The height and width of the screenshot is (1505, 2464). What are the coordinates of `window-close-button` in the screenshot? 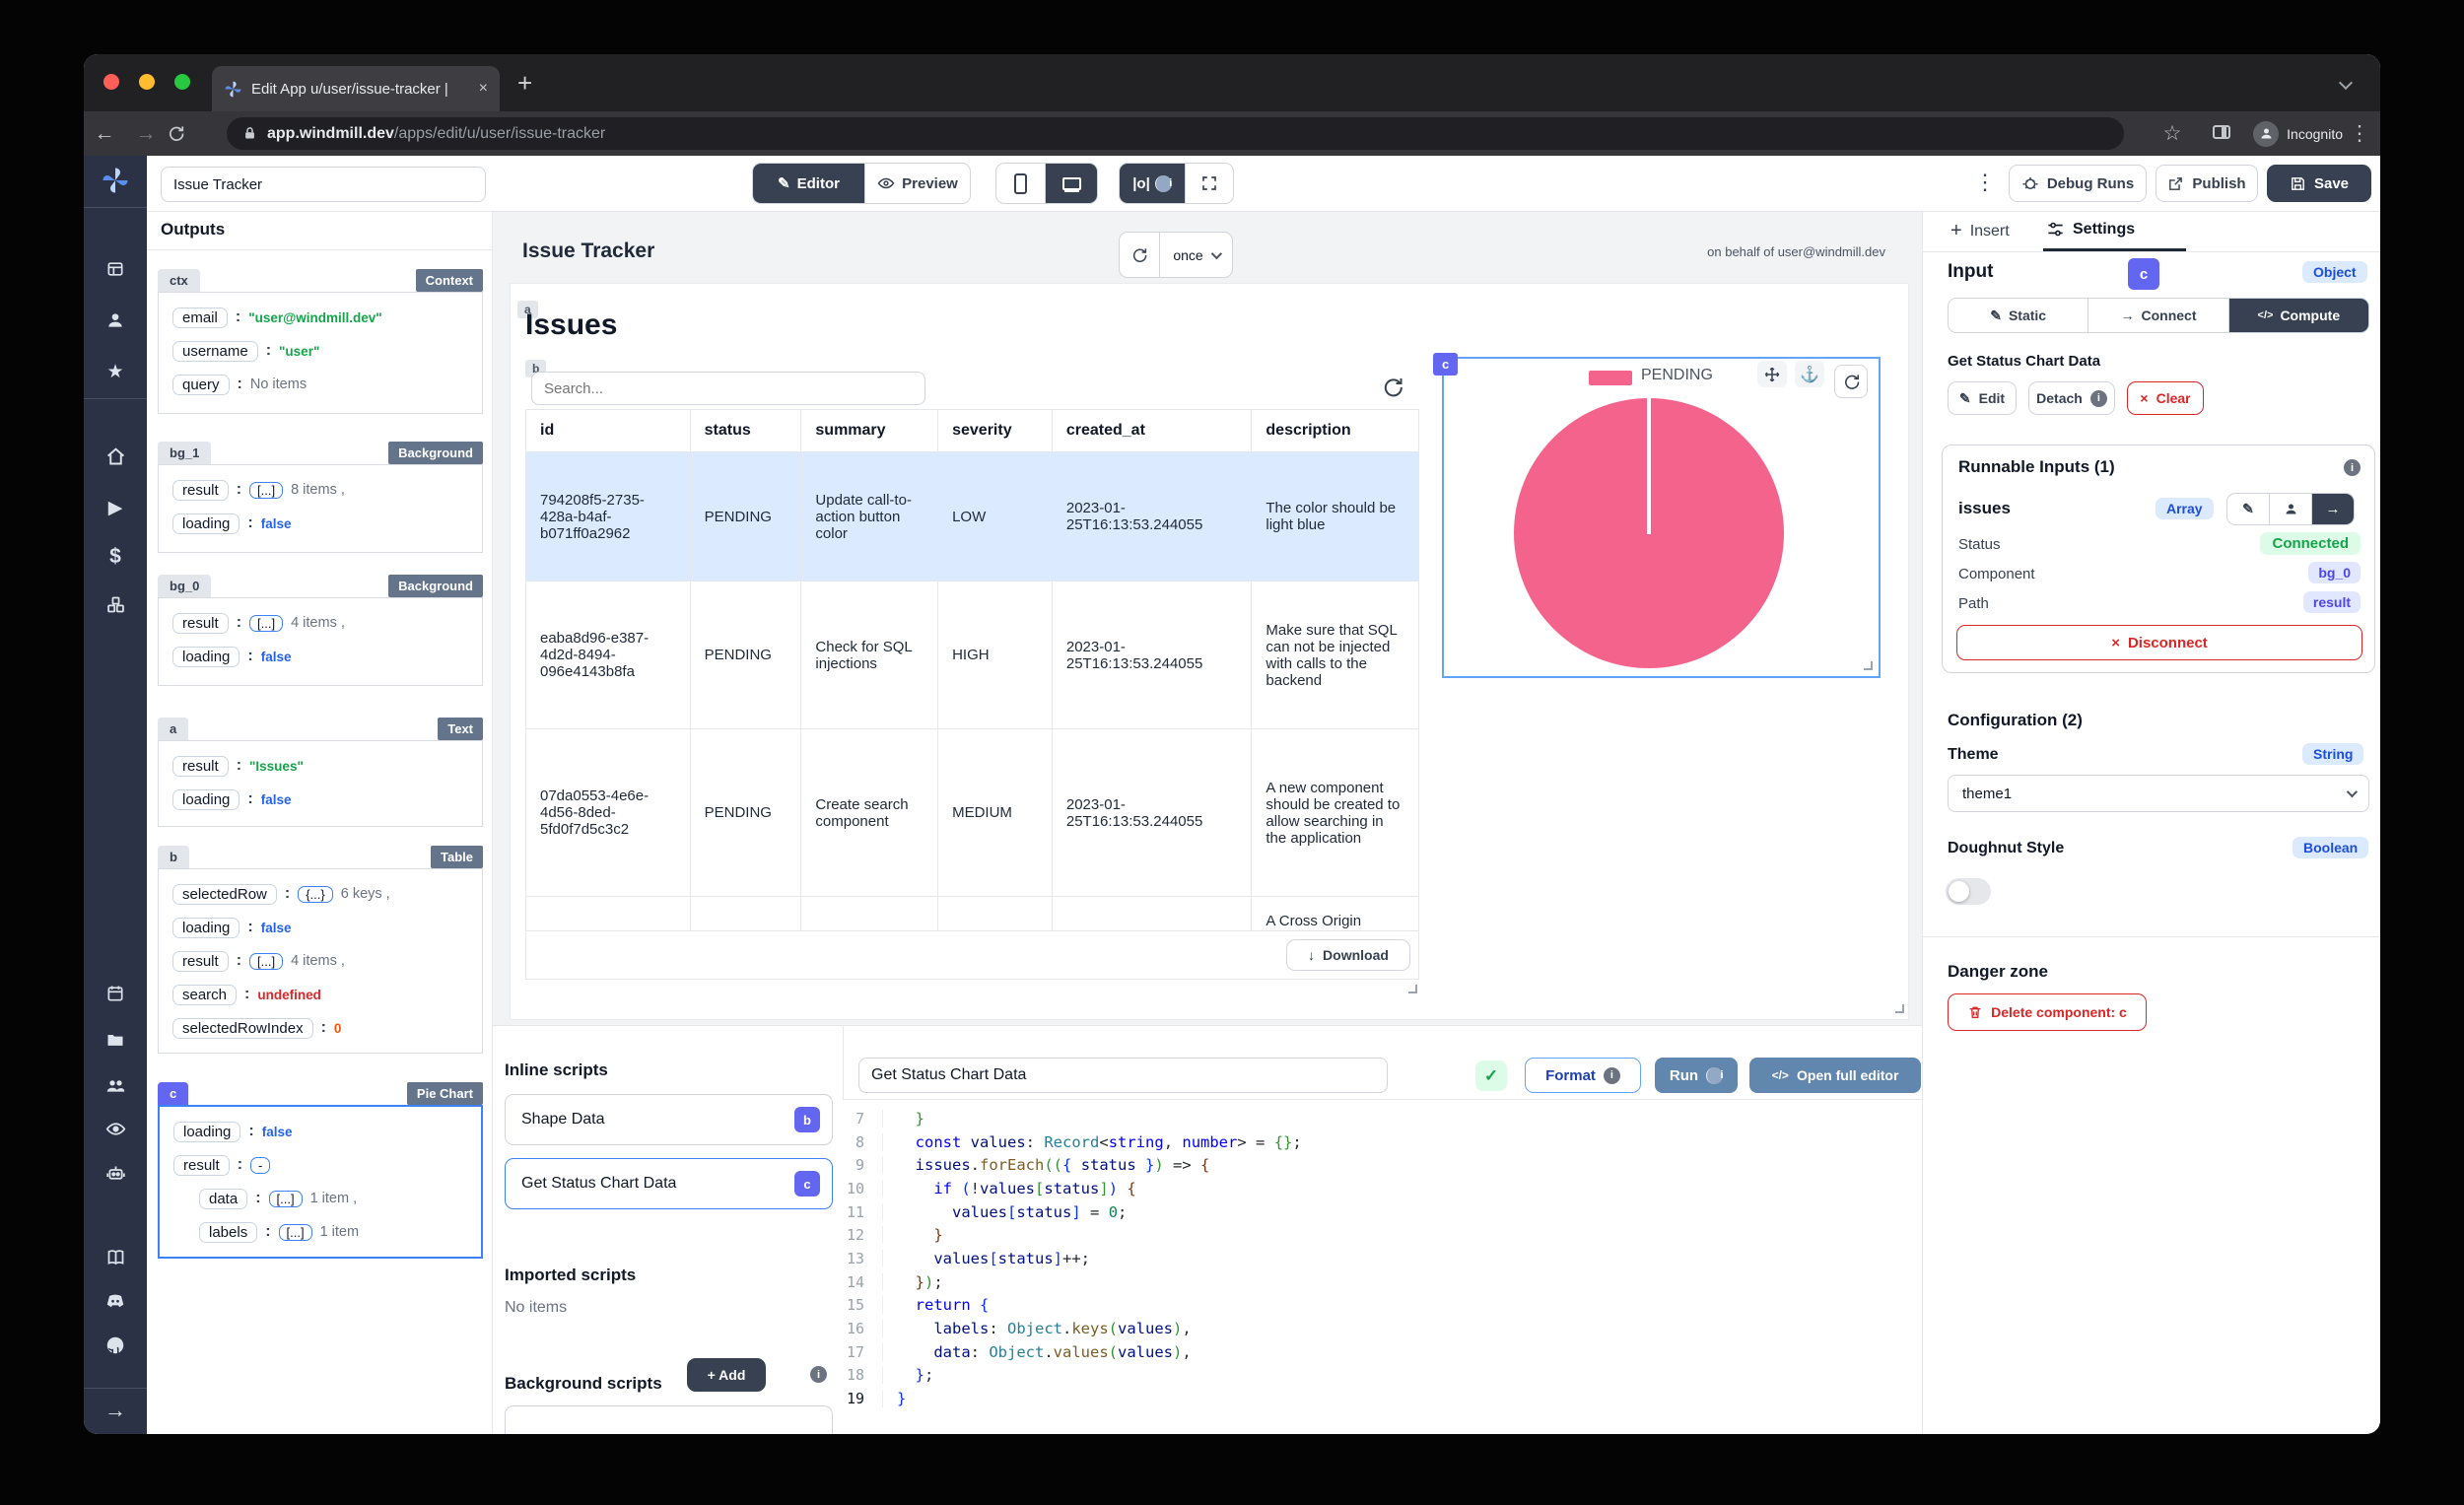 It's located at (111, 82).